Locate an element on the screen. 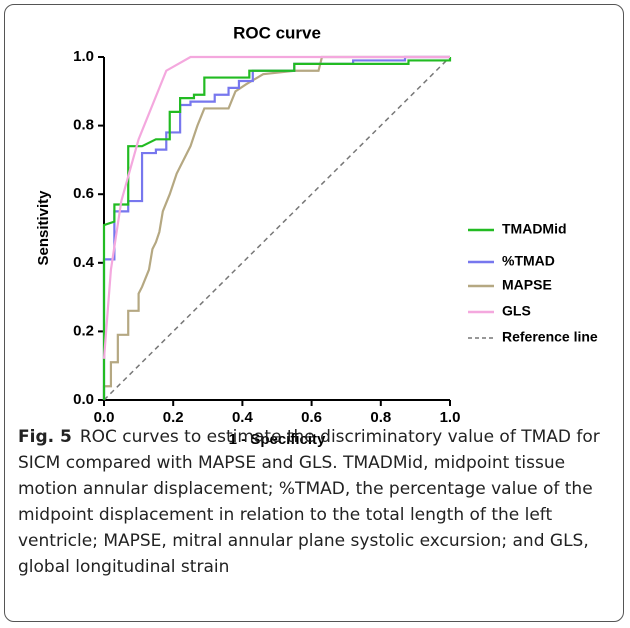 The height and width of the screenshot is (628, 630). x-tick-label: 1.0 is located at coordinates (450, 417).